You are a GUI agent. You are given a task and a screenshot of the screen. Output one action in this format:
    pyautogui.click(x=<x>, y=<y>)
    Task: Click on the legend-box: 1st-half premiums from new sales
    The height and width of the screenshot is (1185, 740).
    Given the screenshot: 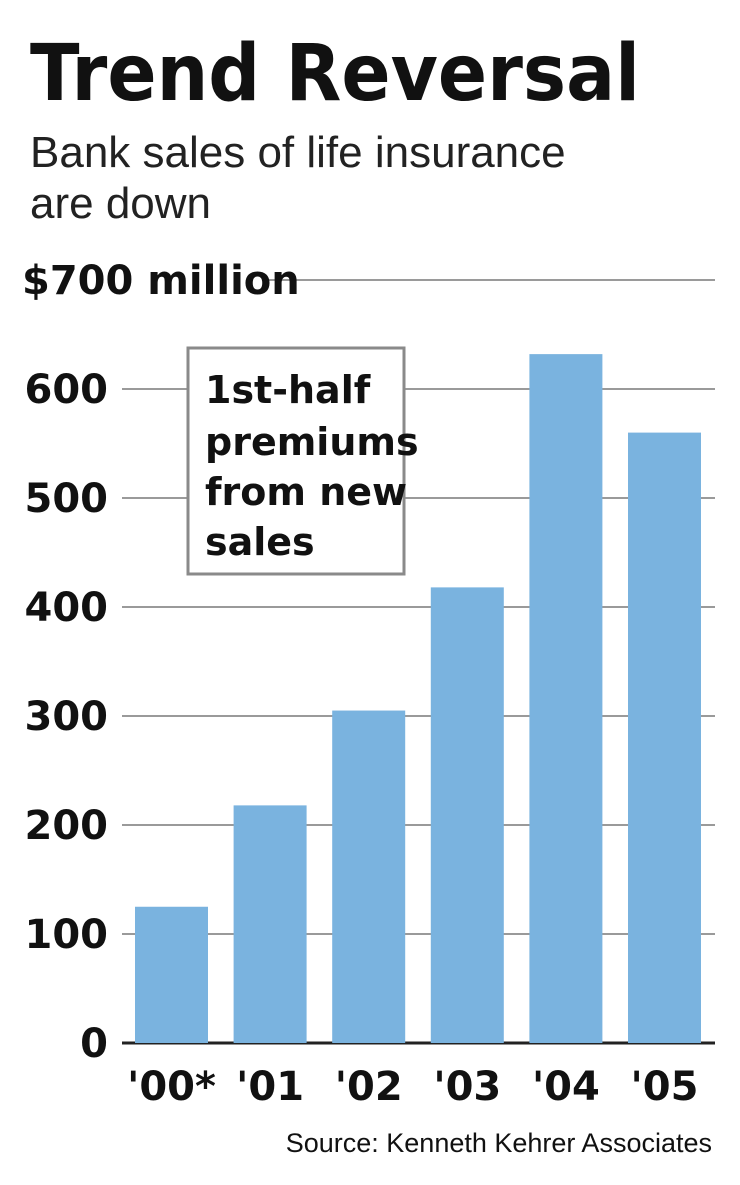 What is the action you would take?
    pyautogui.click(x=302, y=461)
    